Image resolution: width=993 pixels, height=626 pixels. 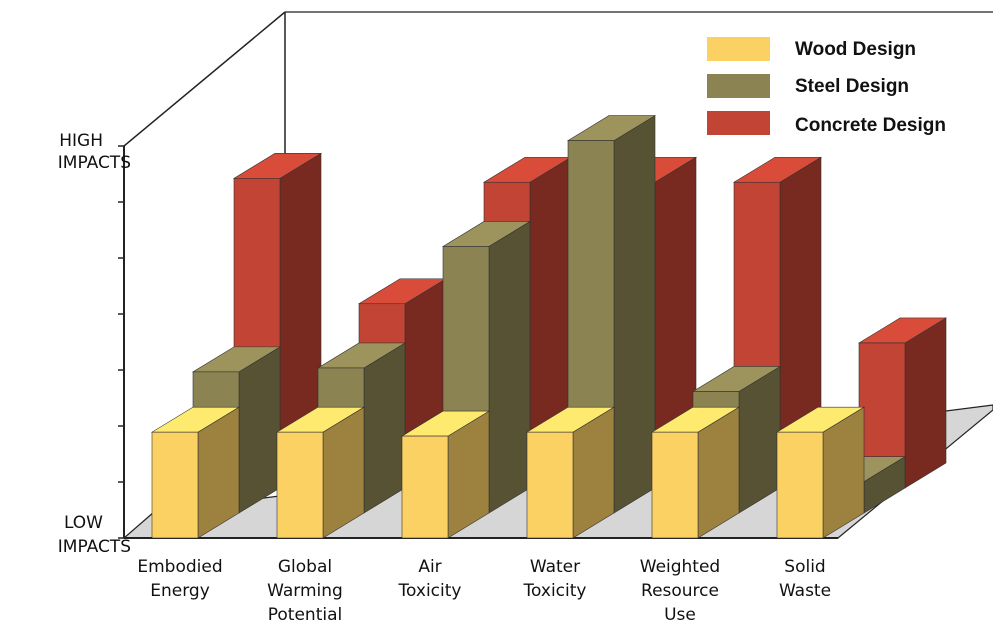 I want to click on y-label-low-line1: LOW, so click(x=83, y=523).